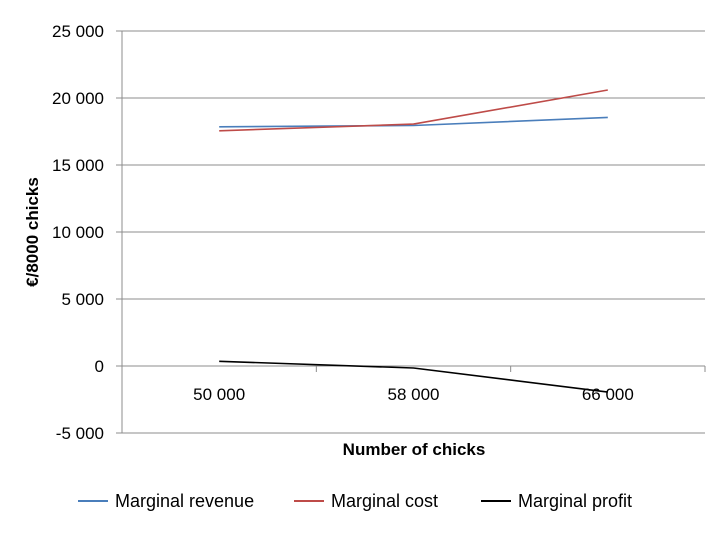 Image resolution: width=720 pixels, height=545 pixels. Describe the element at coordinates (99, 366) in the screenshot. I see `y-tick-label: 0` at that location.